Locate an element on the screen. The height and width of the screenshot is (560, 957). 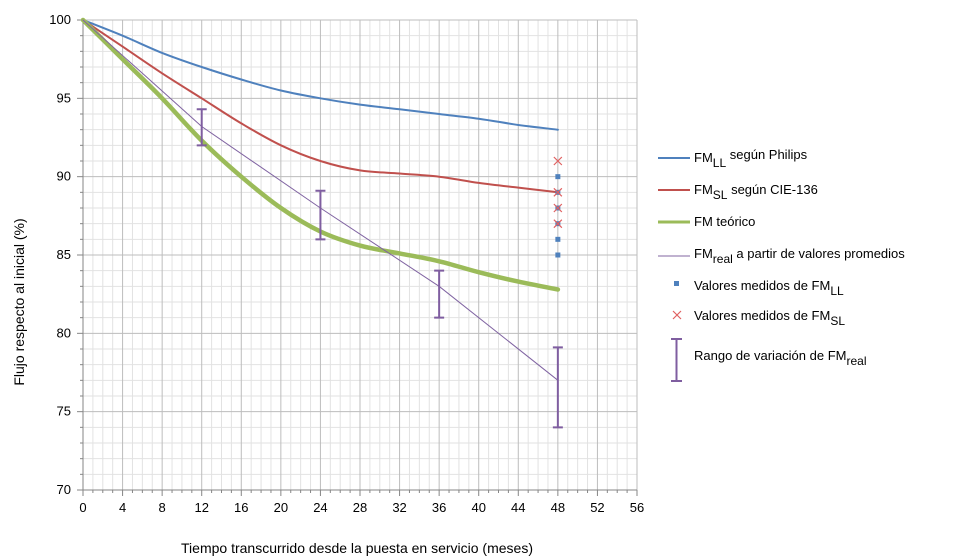
x-tick-label: 52 is located at coordinates (597, 507).